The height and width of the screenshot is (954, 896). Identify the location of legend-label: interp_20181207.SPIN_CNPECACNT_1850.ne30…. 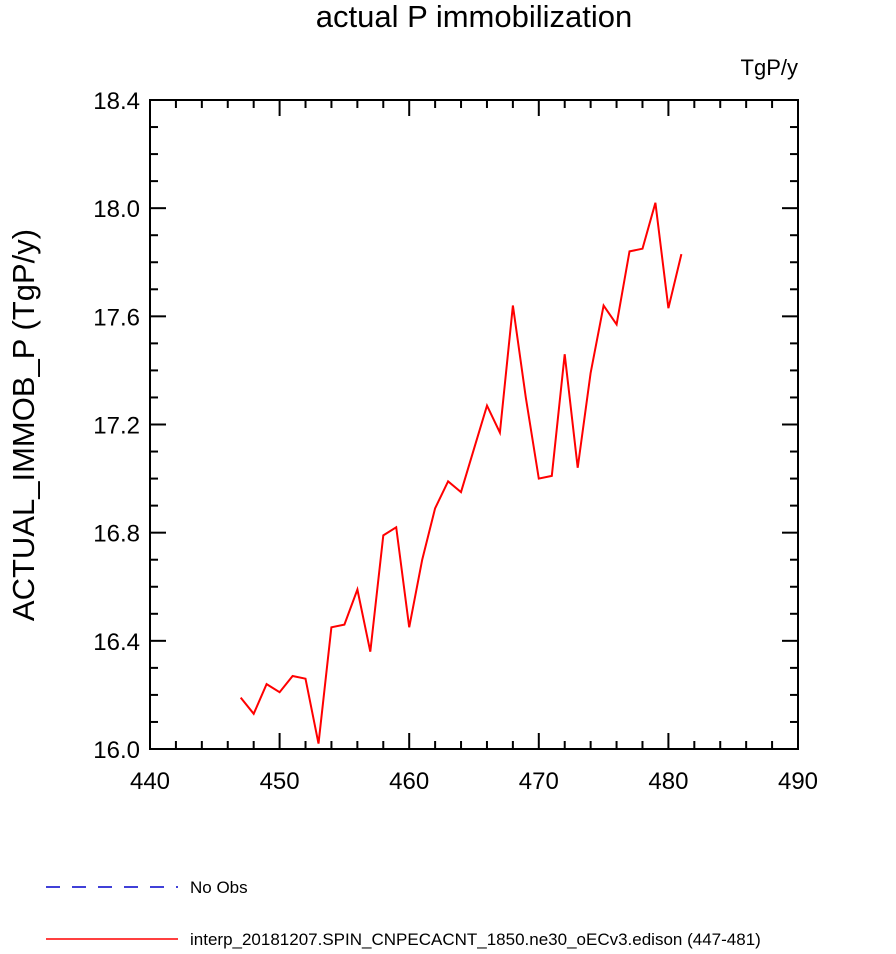
(475, 939).